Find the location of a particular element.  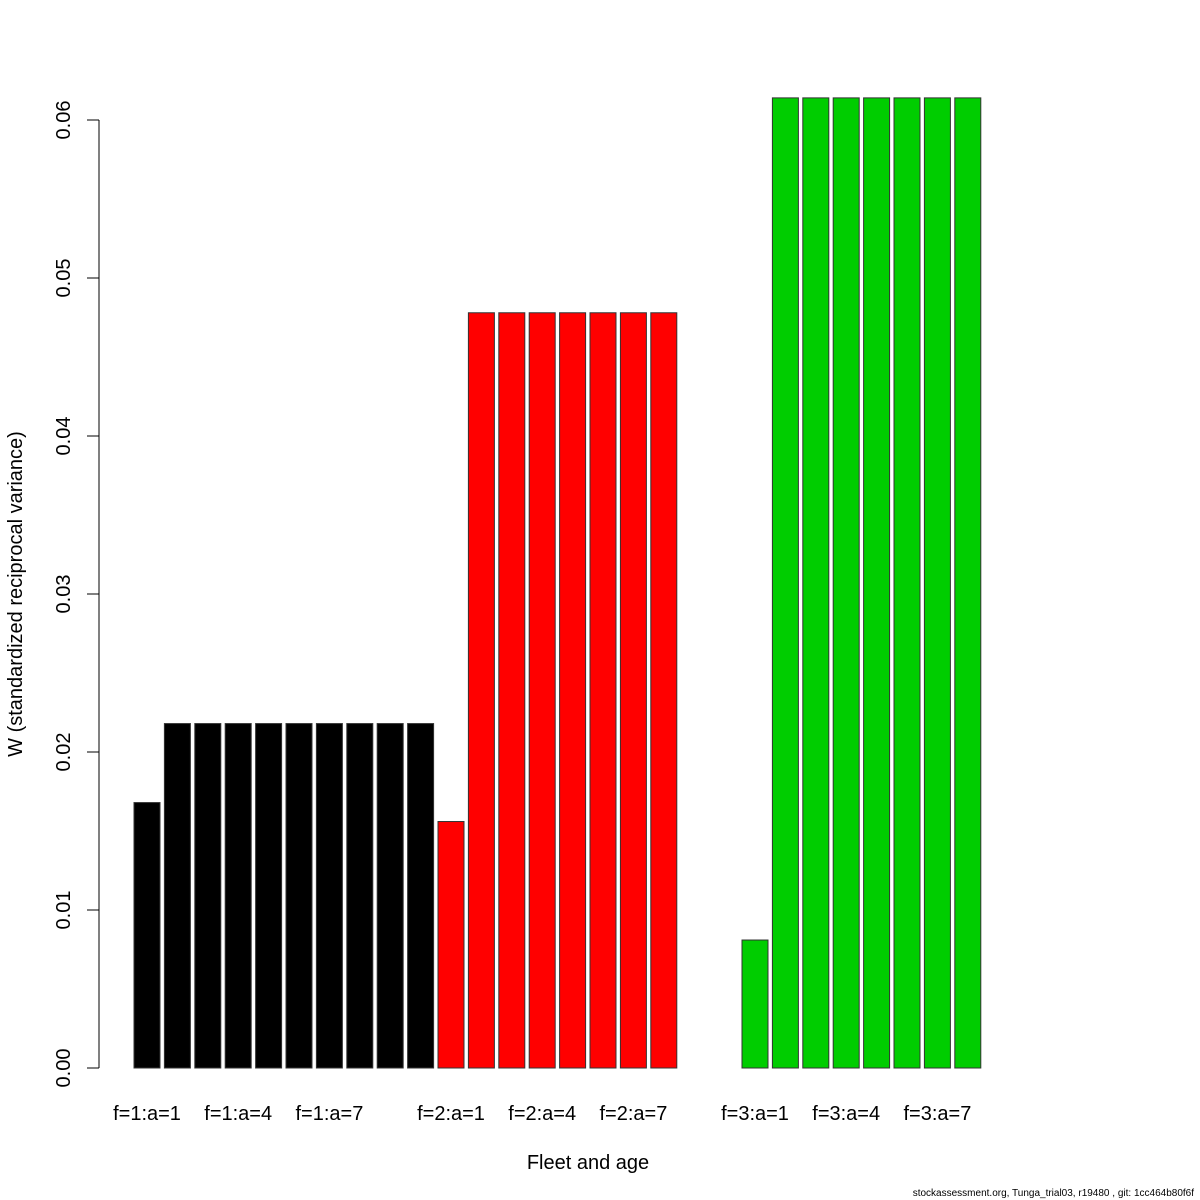

bar-f2-a5 is located at coordinates (573, 690).